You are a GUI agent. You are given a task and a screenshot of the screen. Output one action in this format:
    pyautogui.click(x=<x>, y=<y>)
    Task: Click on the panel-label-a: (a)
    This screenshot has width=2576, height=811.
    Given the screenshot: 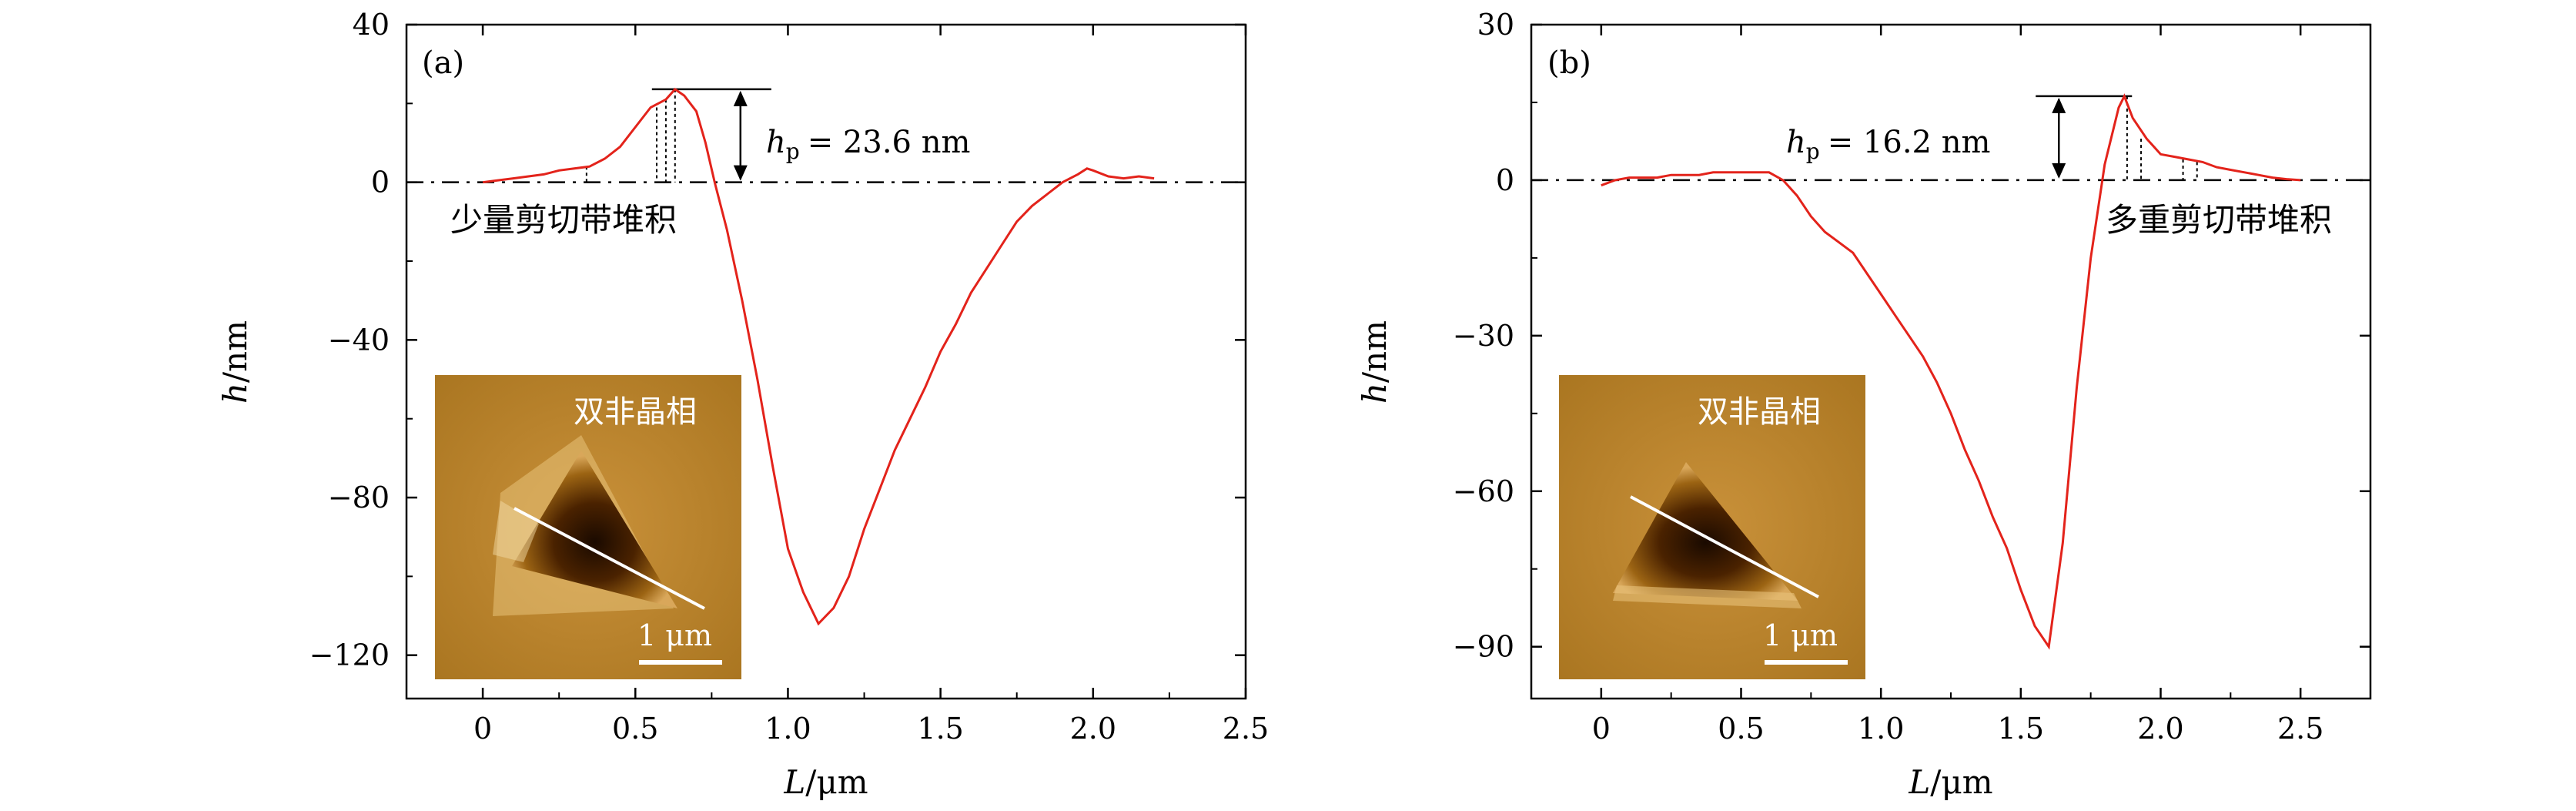 What is the action you would take?
    pyautogui.click(x=443, y=63)
    